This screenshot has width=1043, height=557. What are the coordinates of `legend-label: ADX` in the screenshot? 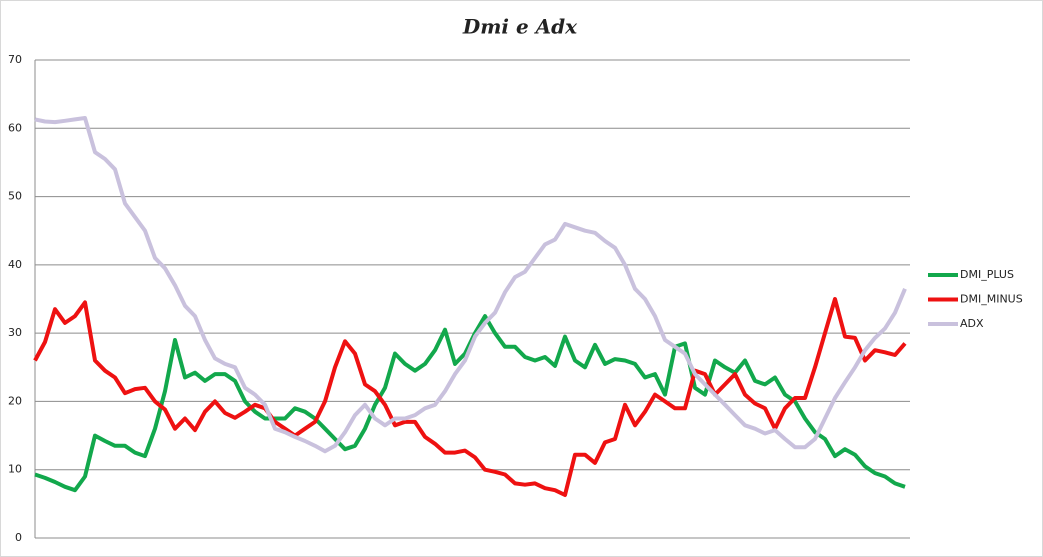 It's located at (972, 323).